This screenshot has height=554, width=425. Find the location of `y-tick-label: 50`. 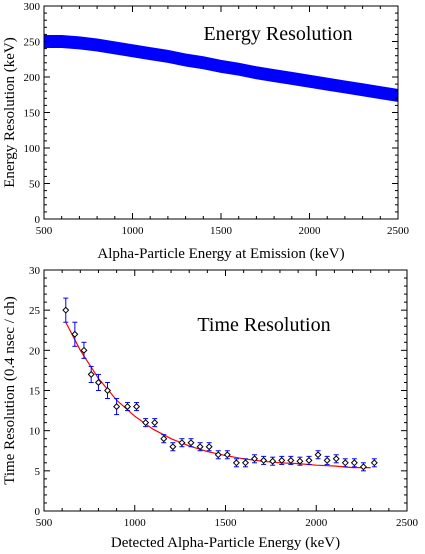

y-tick-label: 50 is located at coordinates (35, 185).